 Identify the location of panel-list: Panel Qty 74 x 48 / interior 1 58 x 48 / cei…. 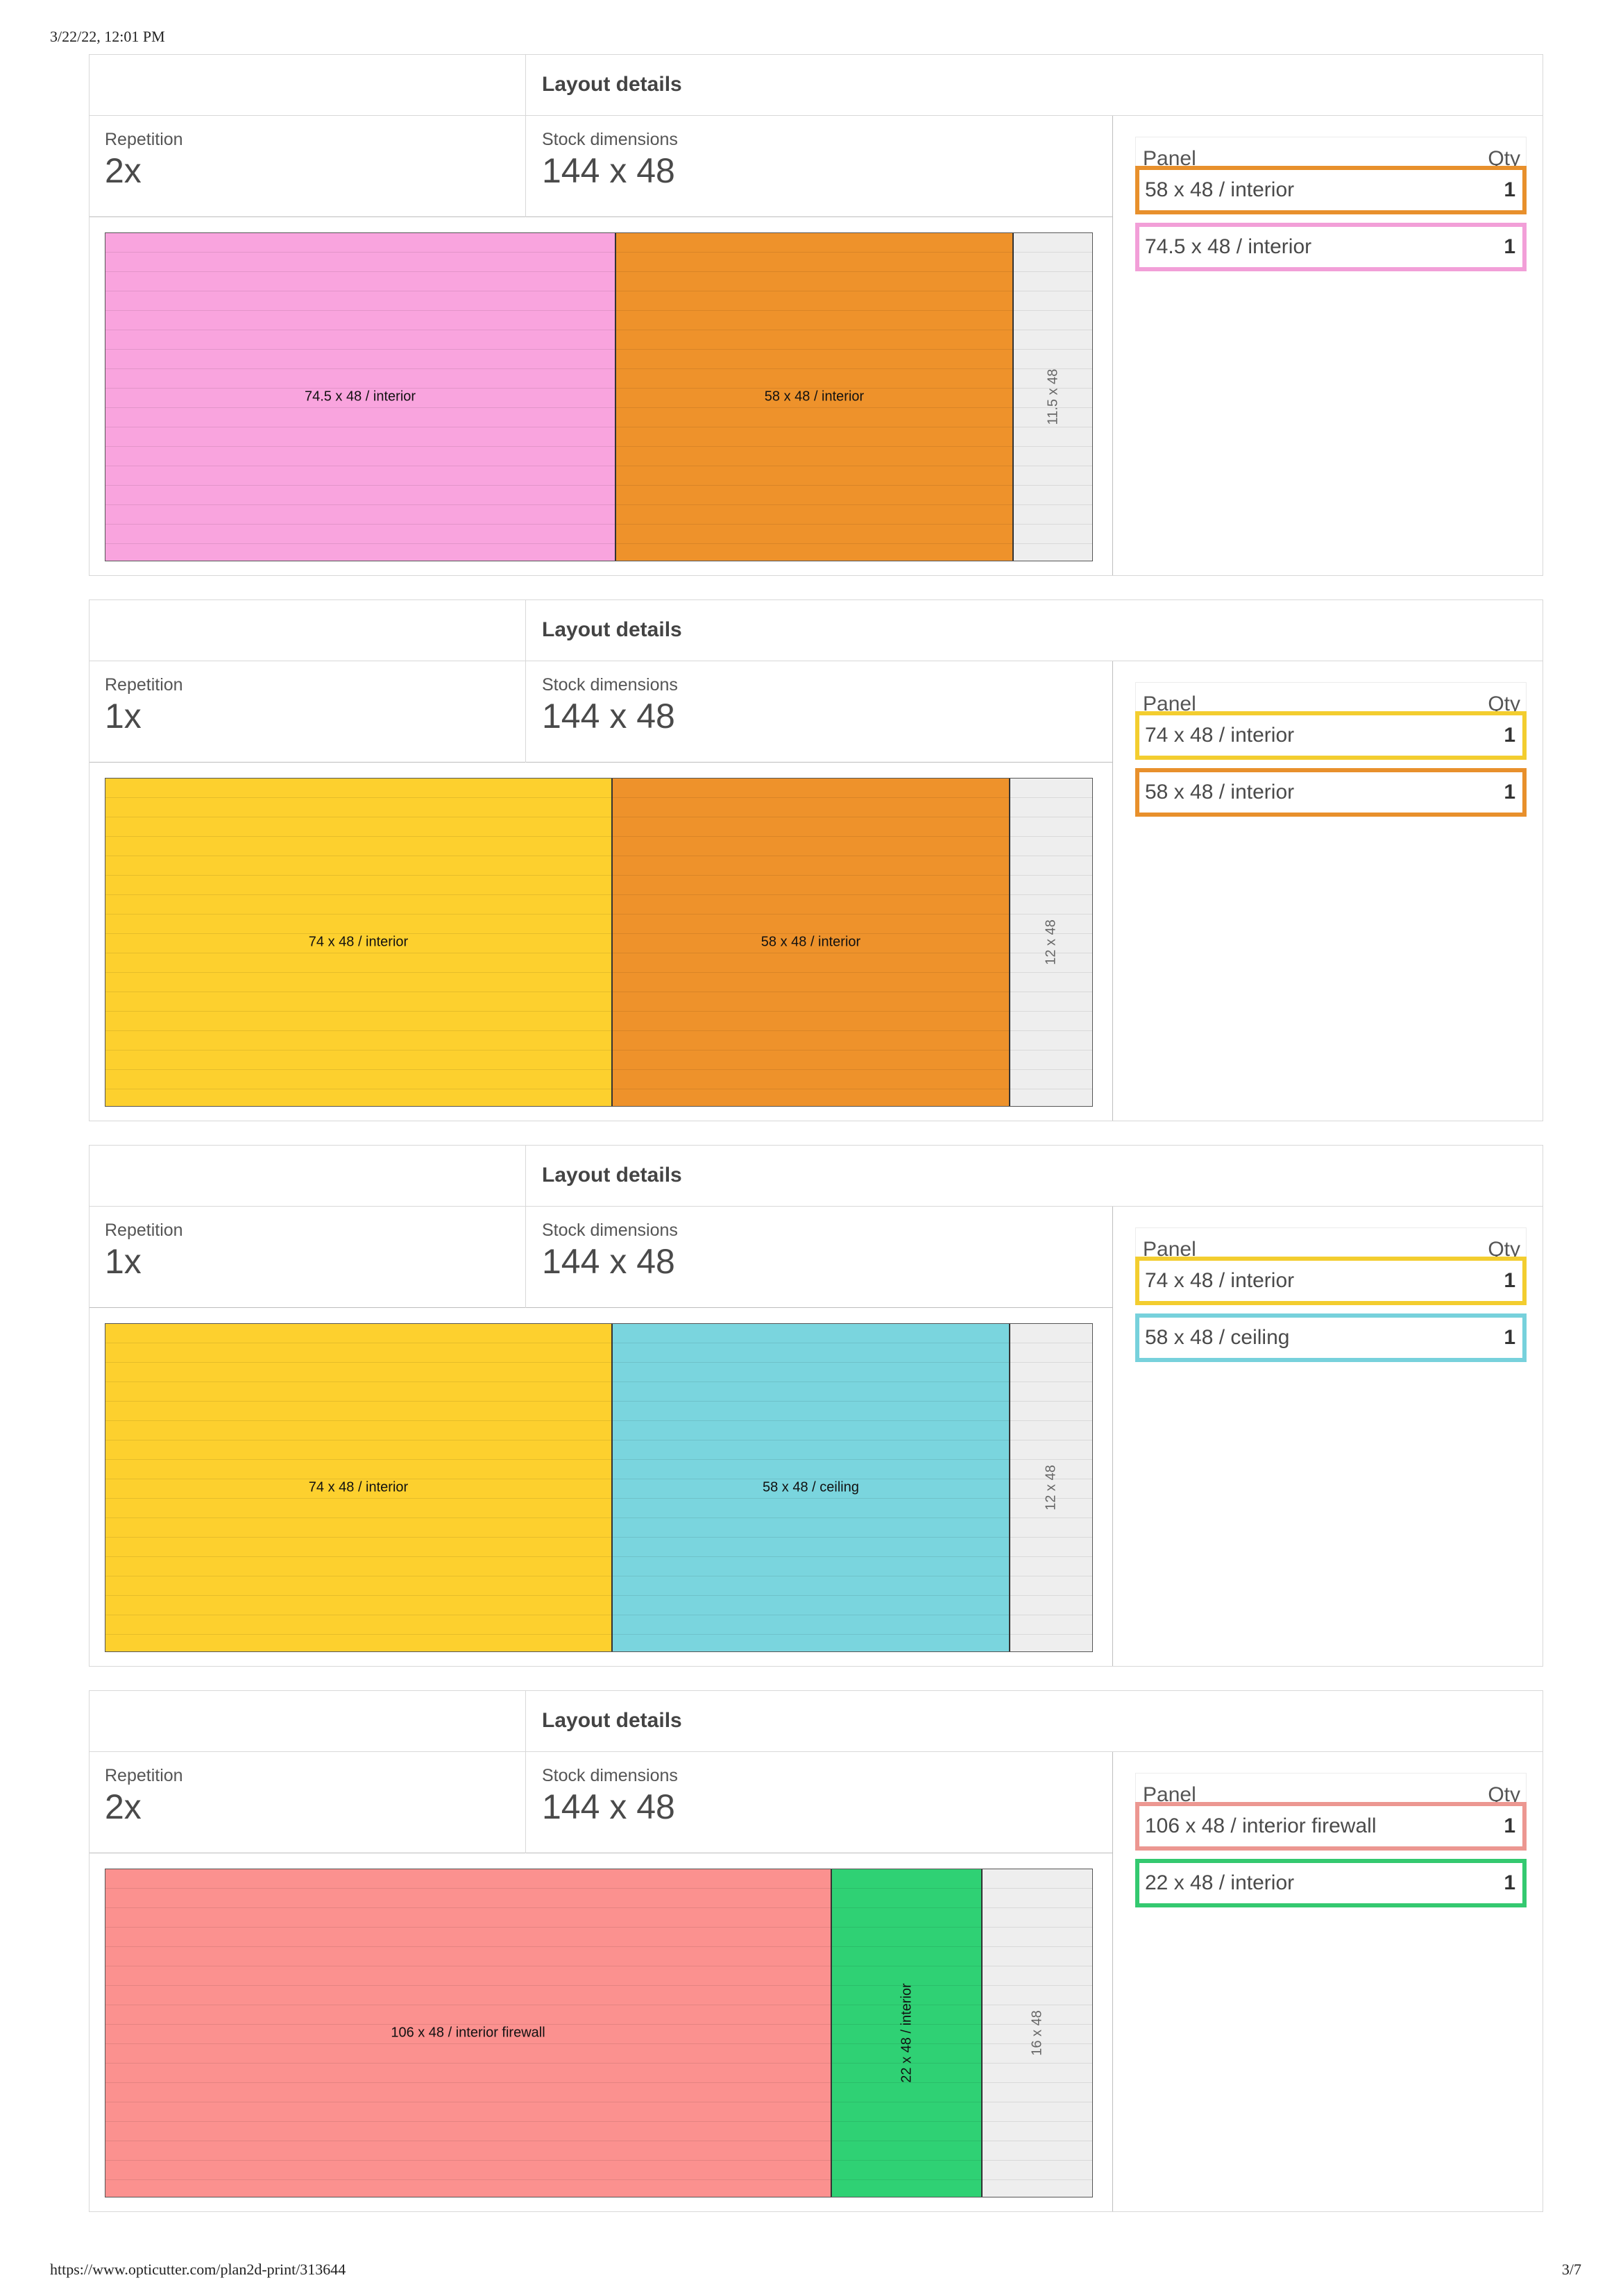
(1327, 1436).